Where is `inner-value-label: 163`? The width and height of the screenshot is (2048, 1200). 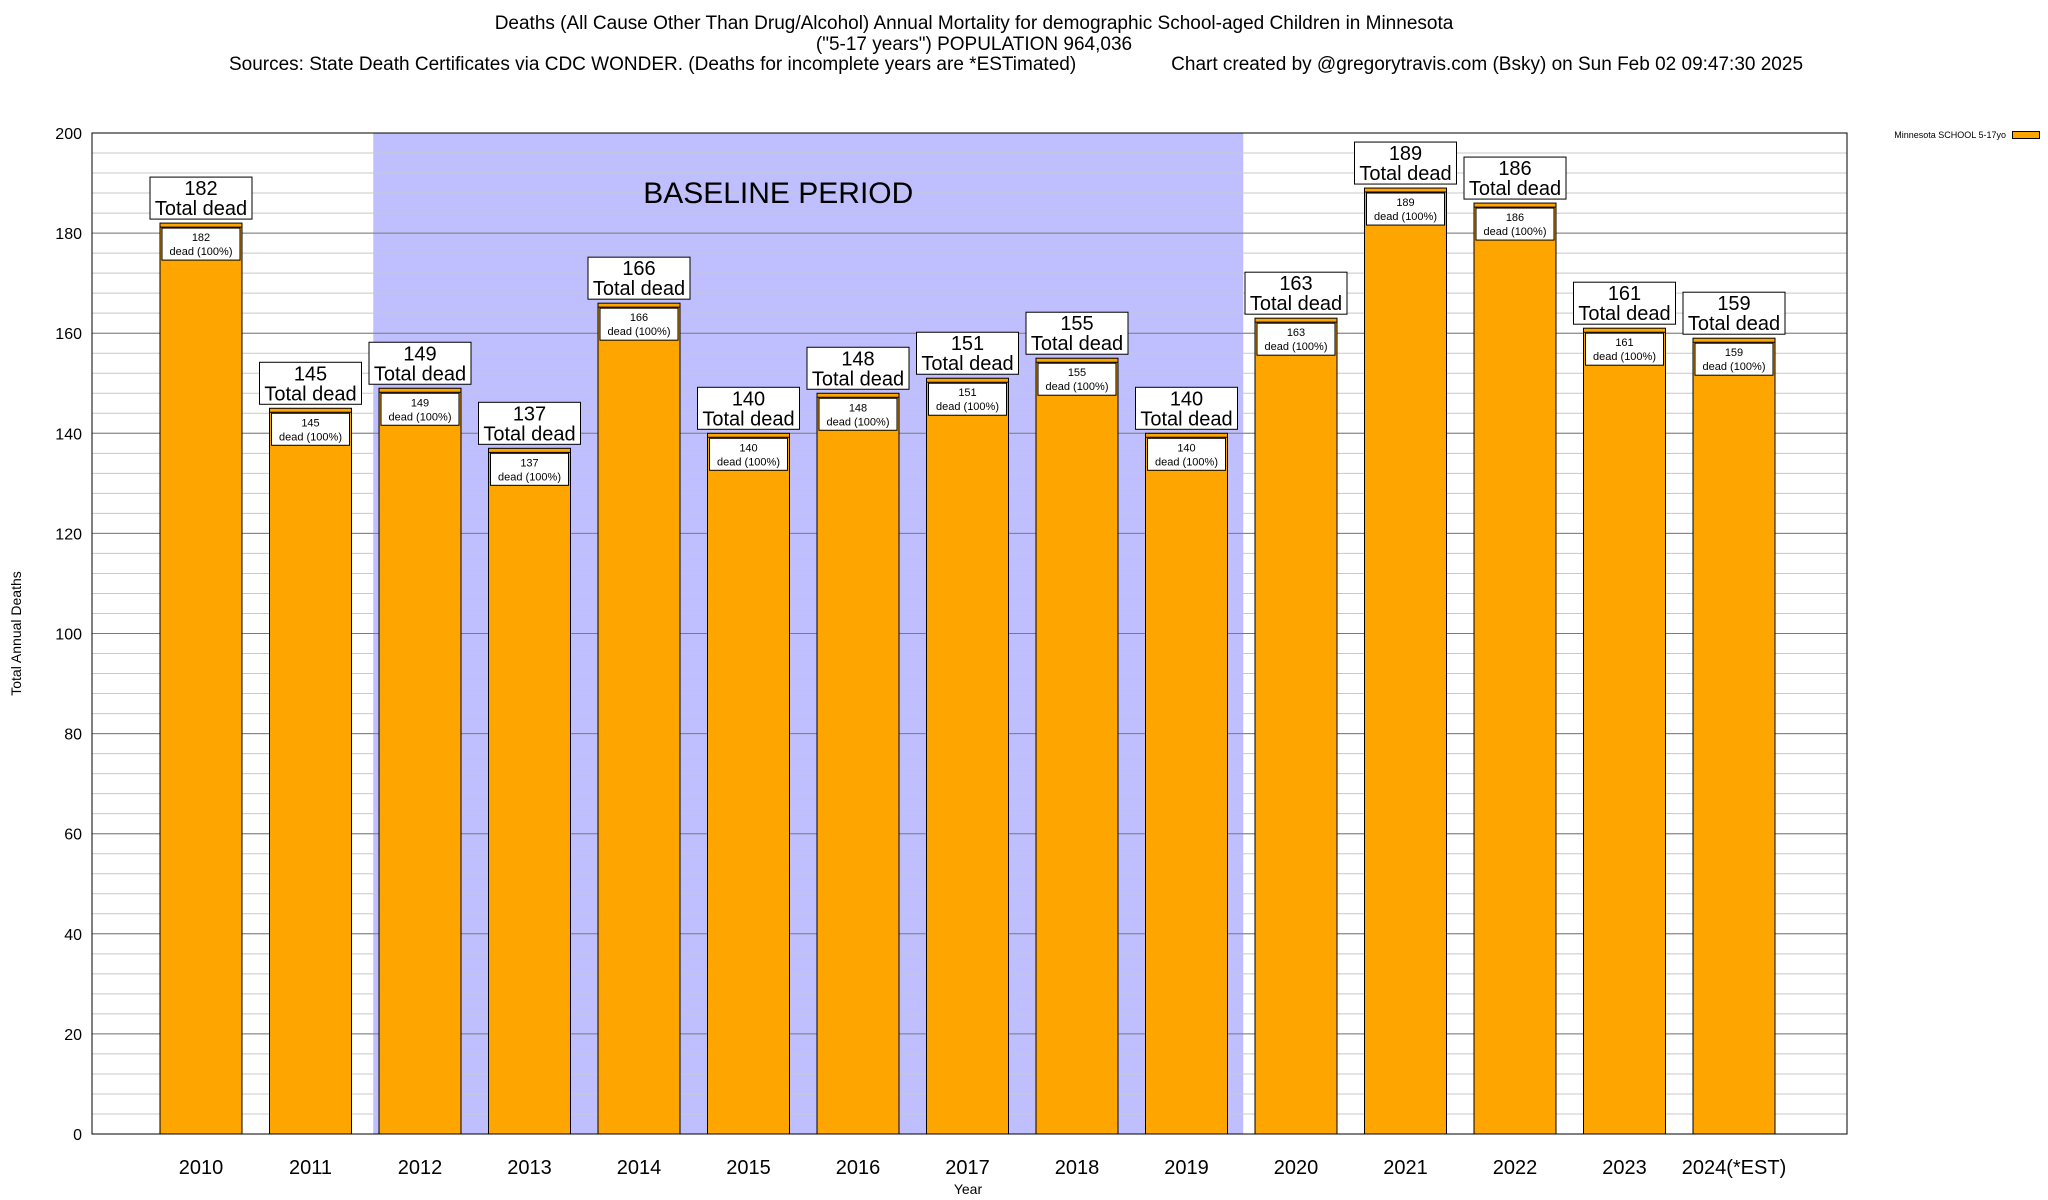
inner-value-label: 163 is located at coordinates (1296, 333).